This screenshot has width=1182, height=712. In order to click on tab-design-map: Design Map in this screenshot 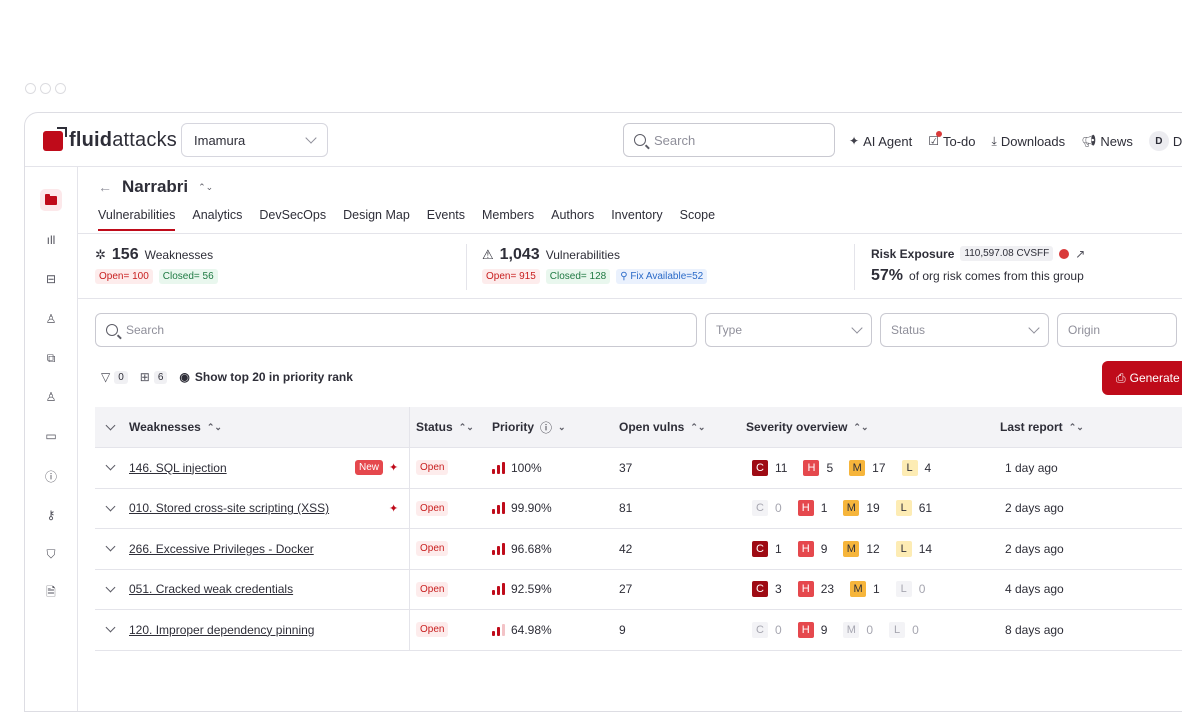, I will do `click(376, 215)`.